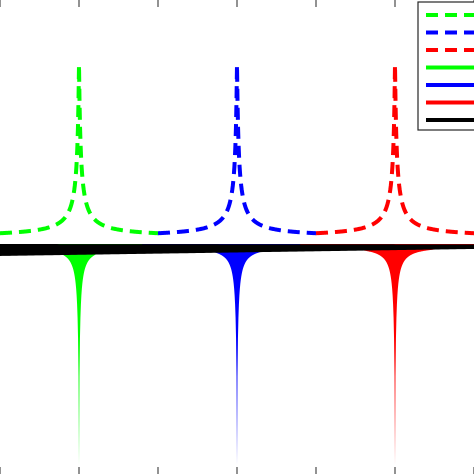 The image size is (474, 474). What do you see at coordinates (445, 66) in the screenshot?
I see `legend` at bounding box center [445, 66].